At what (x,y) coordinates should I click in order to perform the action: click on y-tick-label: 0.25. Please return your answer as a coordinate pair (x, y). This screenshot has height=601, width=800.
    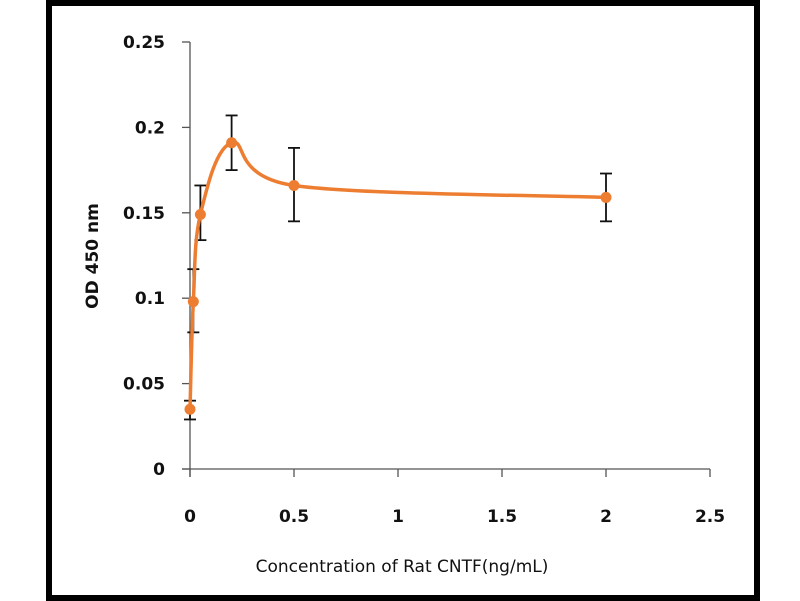
    Looking at the image, I should click on (144, 43).